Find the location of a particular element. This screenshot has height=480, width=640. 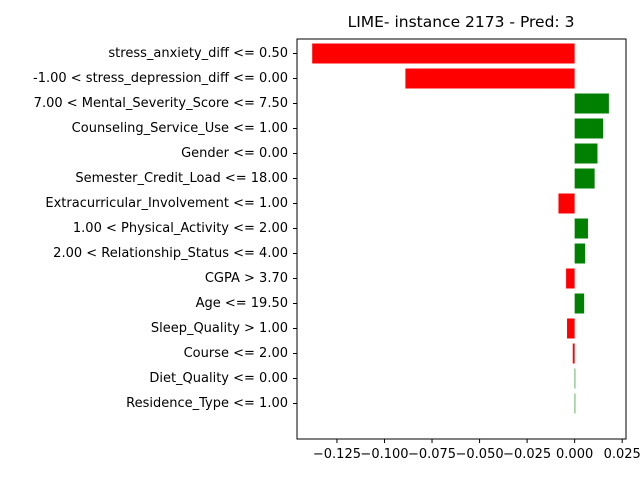

x-tick-label-4: −0.025 is located at coordinates (527, 454).